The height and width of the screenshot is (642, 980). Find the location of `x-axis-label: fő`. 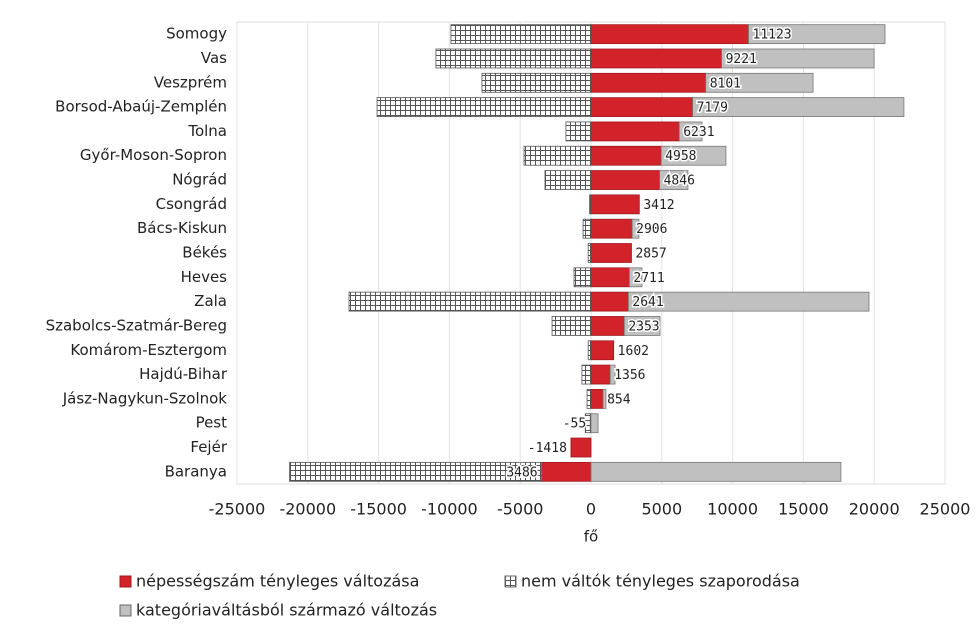

x-axis-label: fő is located at coordinates (591, 537).